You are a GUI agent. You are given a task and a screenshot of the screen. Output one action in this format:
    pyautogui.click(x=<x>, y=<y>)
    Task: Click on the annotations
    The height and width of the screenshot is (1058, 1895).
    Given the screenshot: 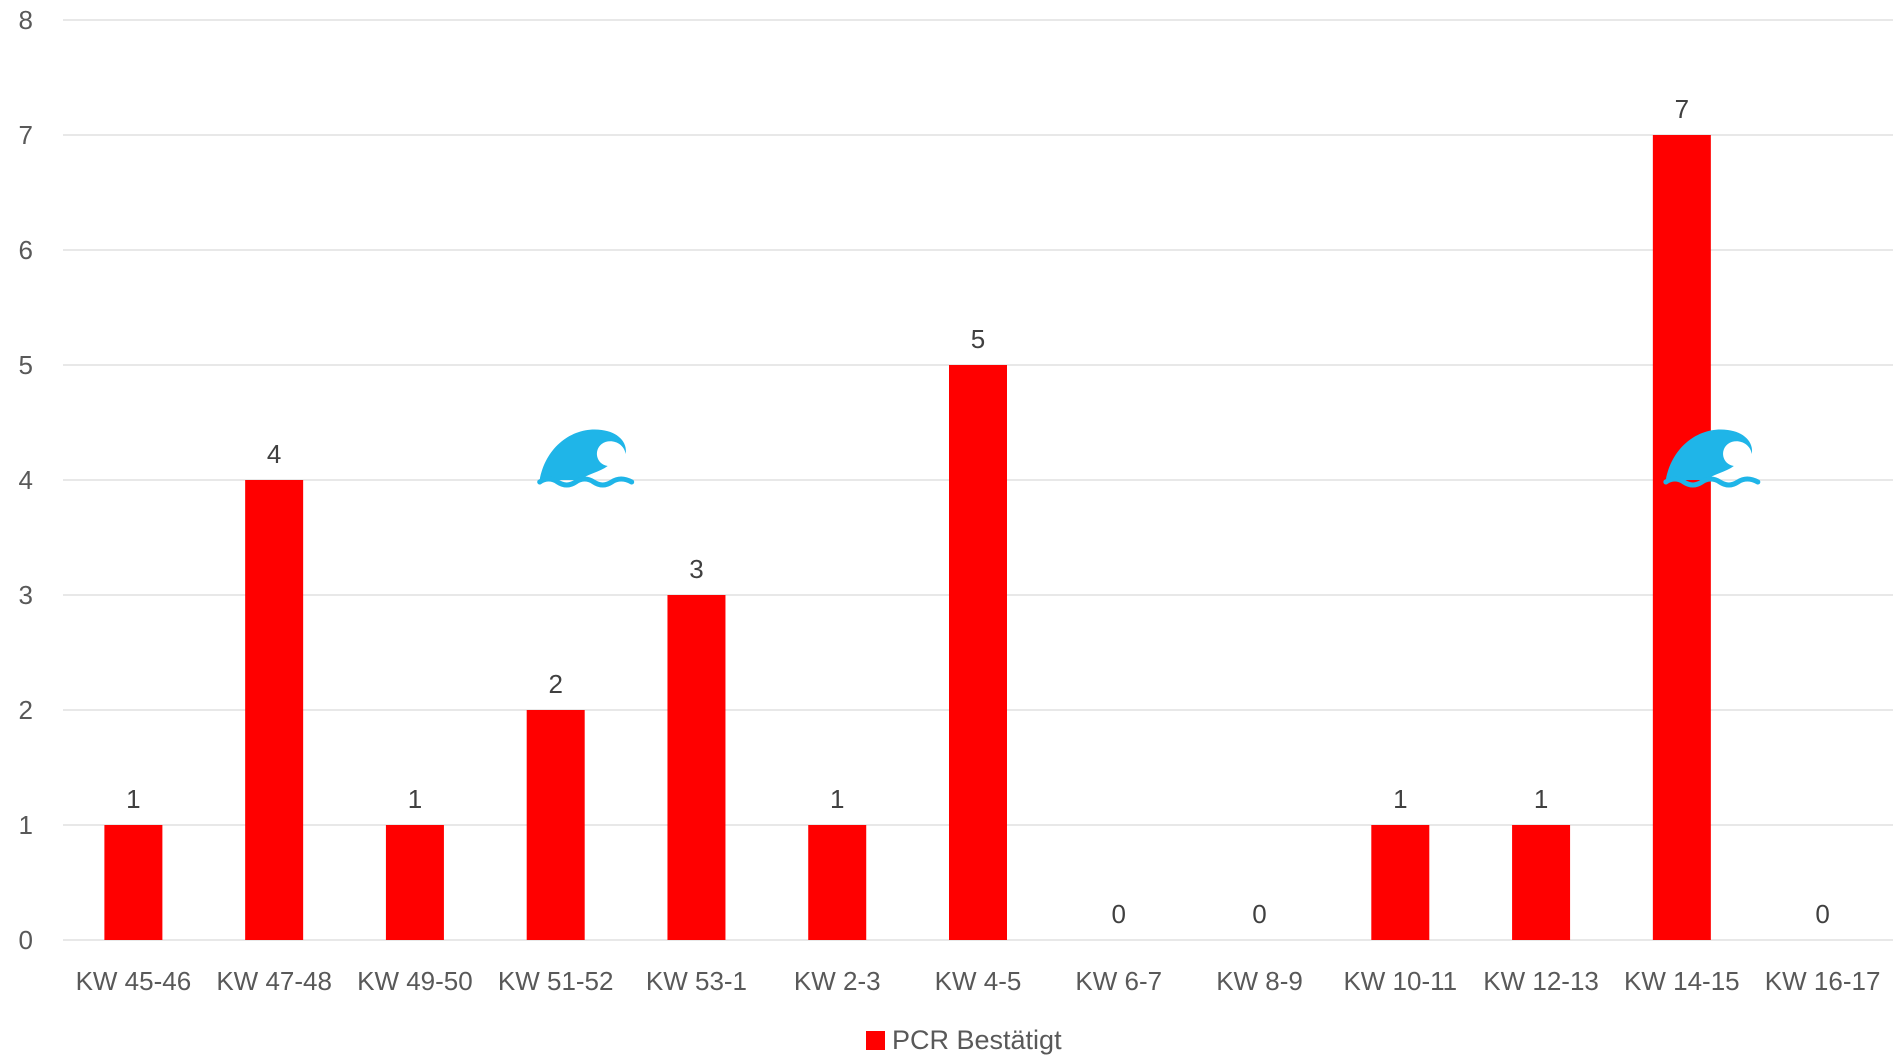 What is the action you would take?
    pyautogui.click(x=1149, y=458)
    